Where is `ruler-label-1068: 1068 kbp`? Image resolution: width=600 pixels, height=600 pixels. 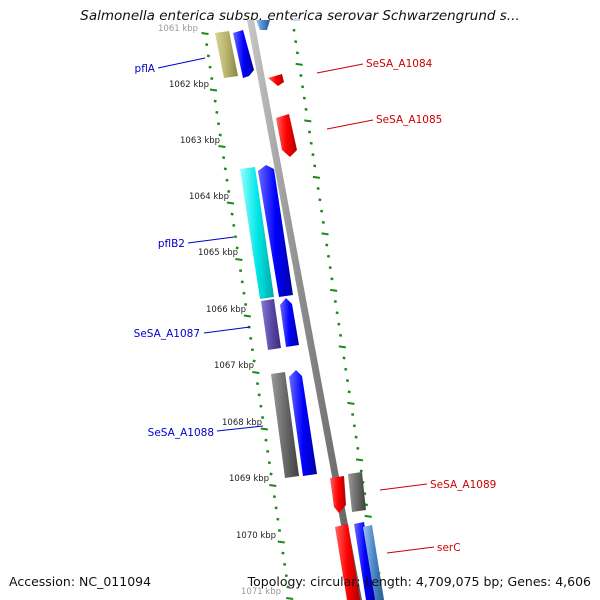
ruler-label-1068: 1068 kbp is located at coordinates (242, 423).